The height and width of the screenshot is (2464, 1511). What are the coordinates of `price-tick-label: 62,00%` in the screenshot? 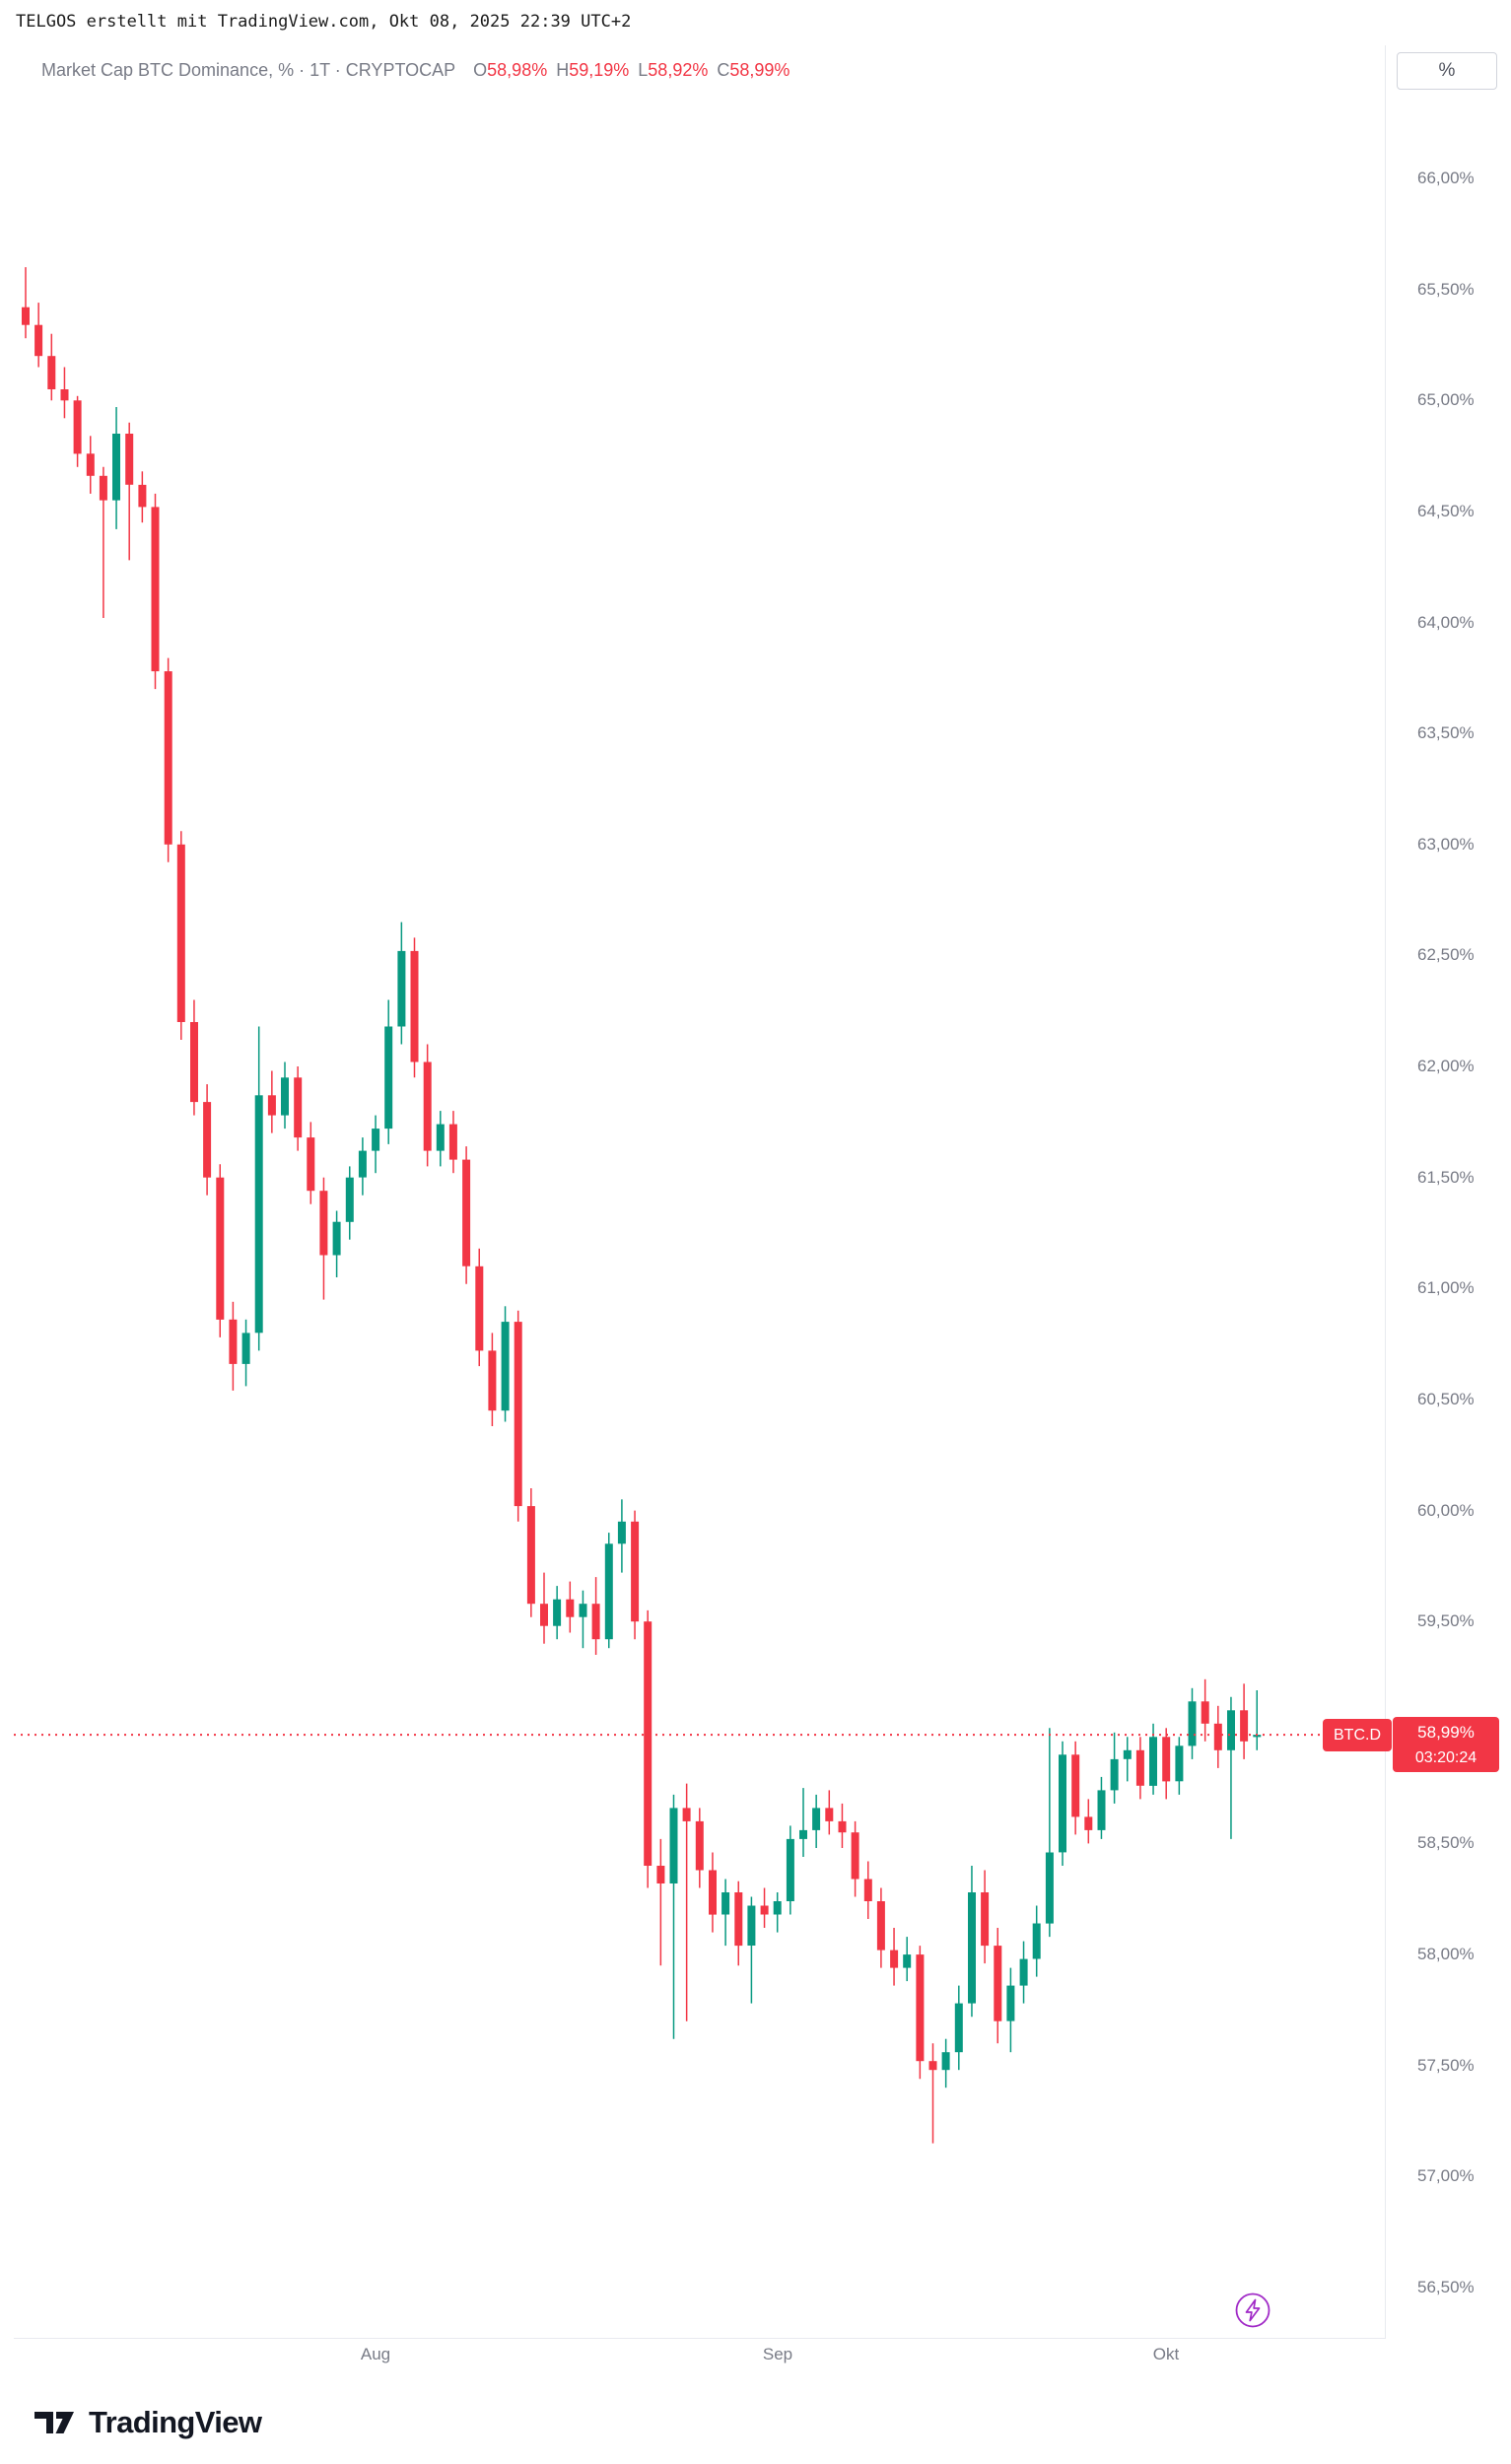 It's located at (1446, 1066).